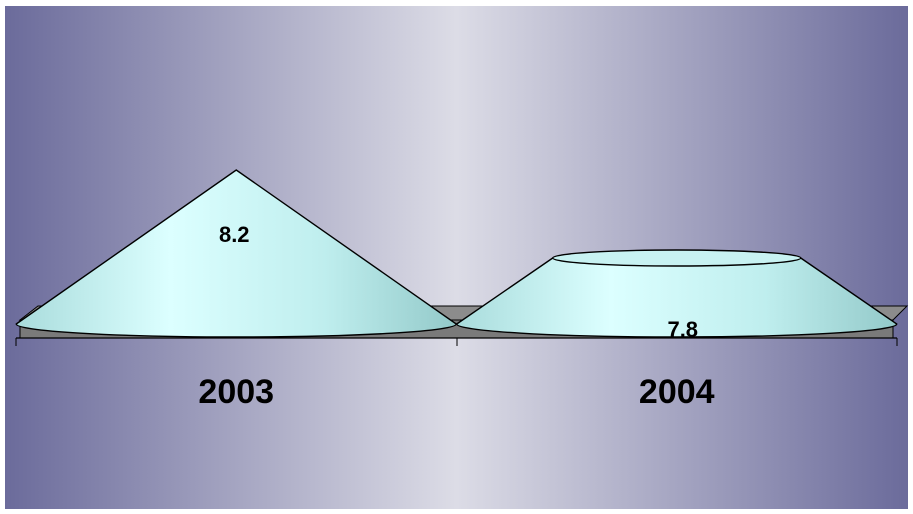 The height and width of the screenshot is (514, 913). I want to click on cone-top-face, so click(677, 258).